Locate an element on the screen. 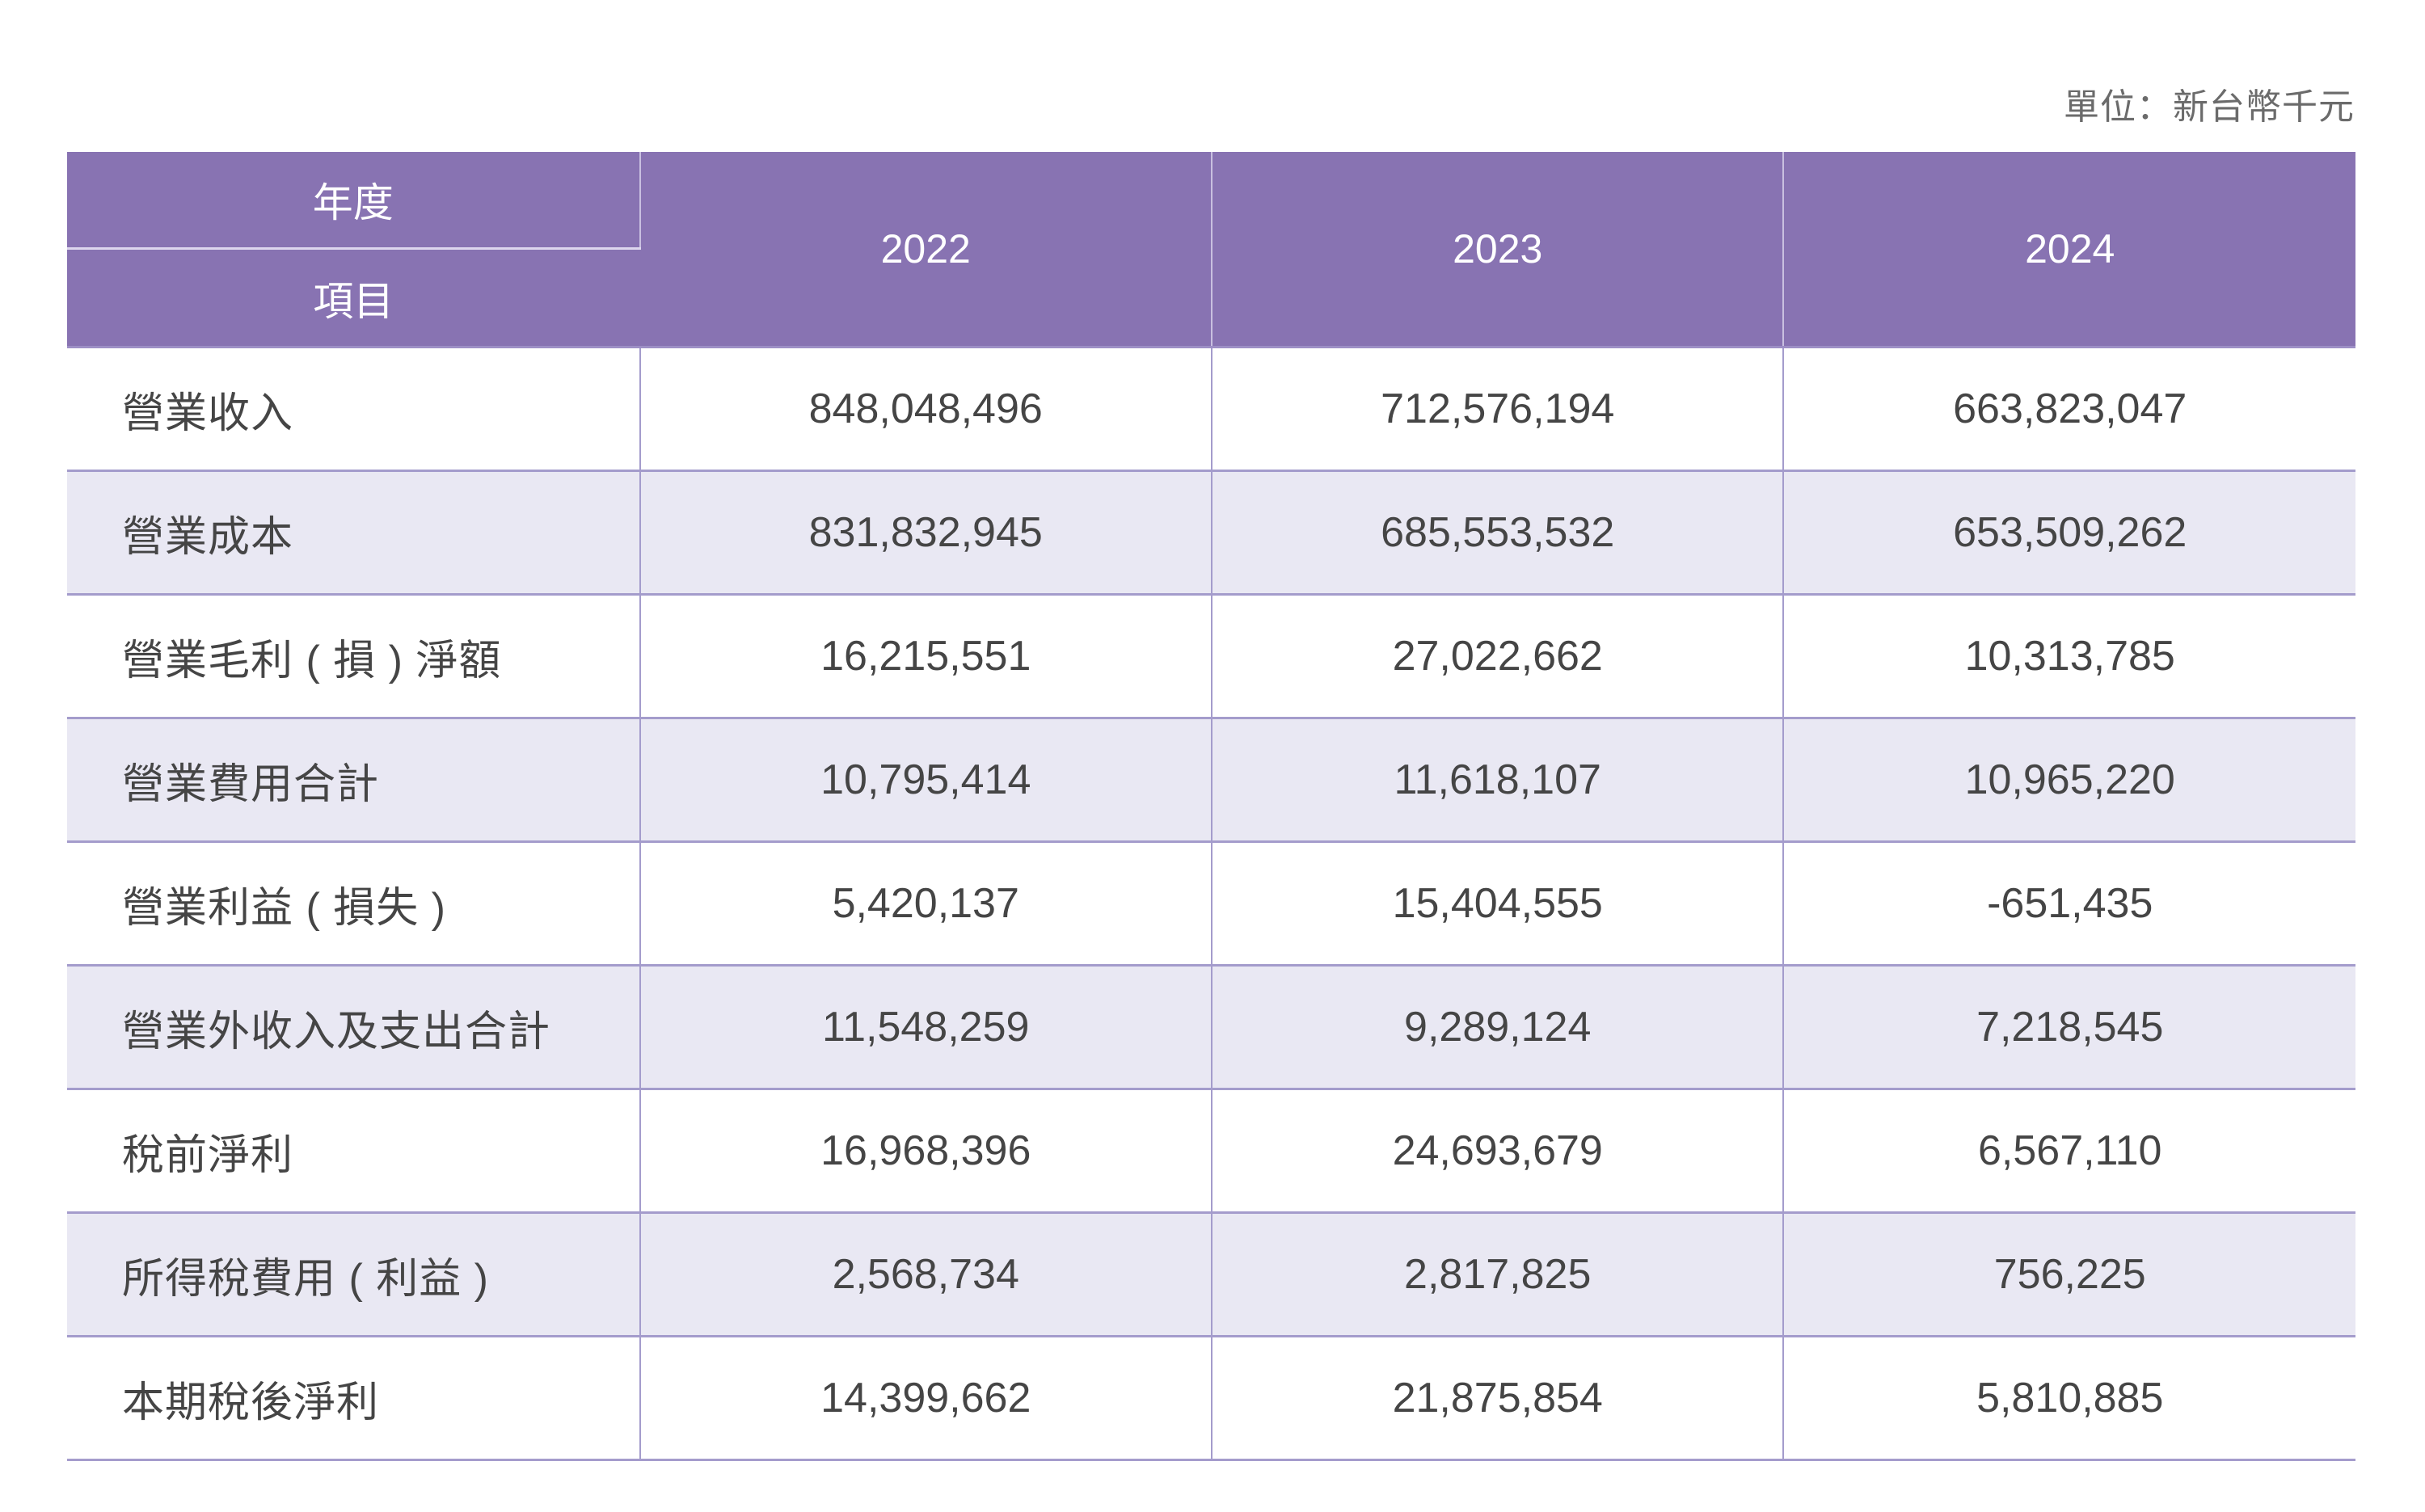 This screenshot has height=1512, width=2425. row-value-2022: 848,048,496 is located at coordinates (926, 409).